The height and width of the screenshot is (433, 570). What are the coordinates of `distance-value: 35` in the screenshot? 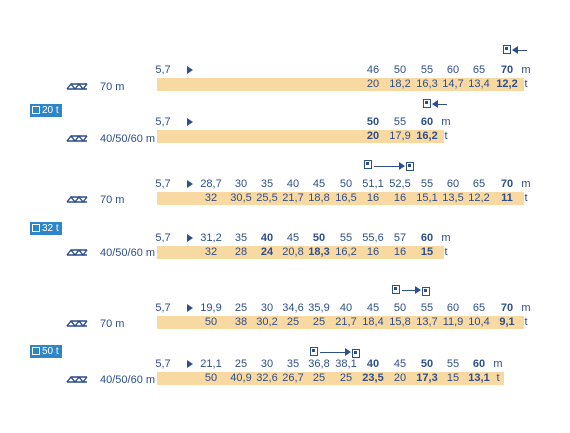 It's located at (267, 184).